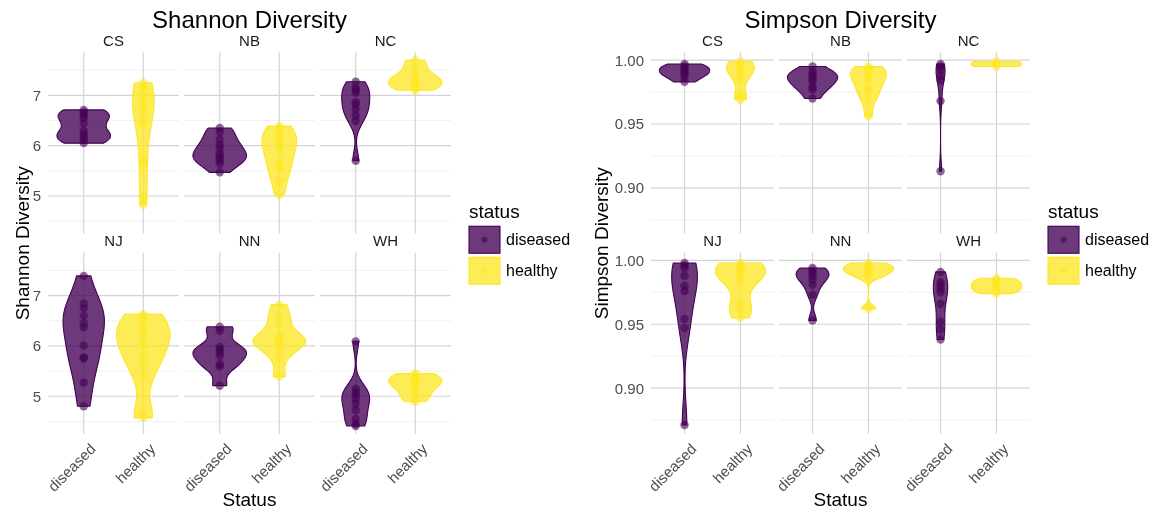 The height and width of the screenshot is (516, 1158). Describe the element at coordinates (601, 243) in the screenshot. I see `y-axis-title: Simpson Diversity` at that location.